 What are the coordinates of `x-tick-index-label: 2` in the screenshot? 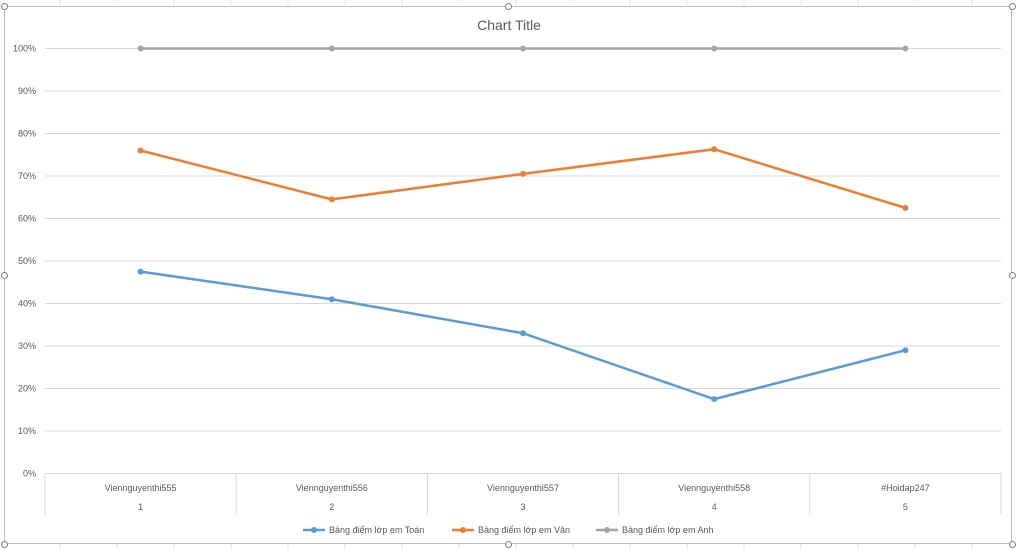 It's located at (331, 507).